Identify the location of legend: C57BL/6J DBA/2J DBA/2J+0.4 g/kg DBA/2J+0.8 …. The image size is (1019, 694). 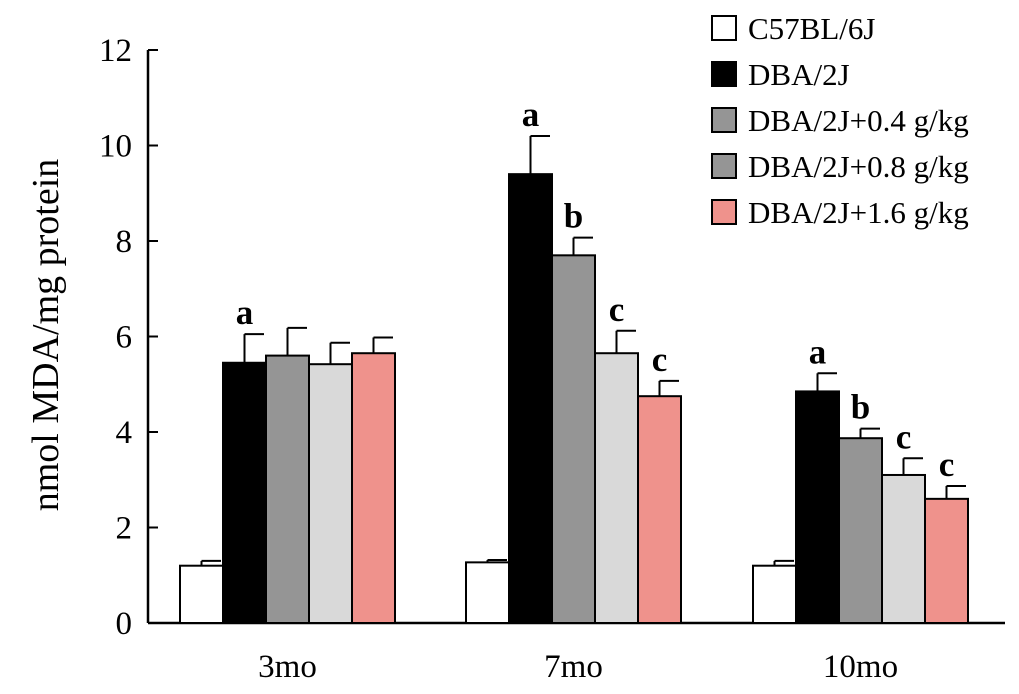
(840, 120).